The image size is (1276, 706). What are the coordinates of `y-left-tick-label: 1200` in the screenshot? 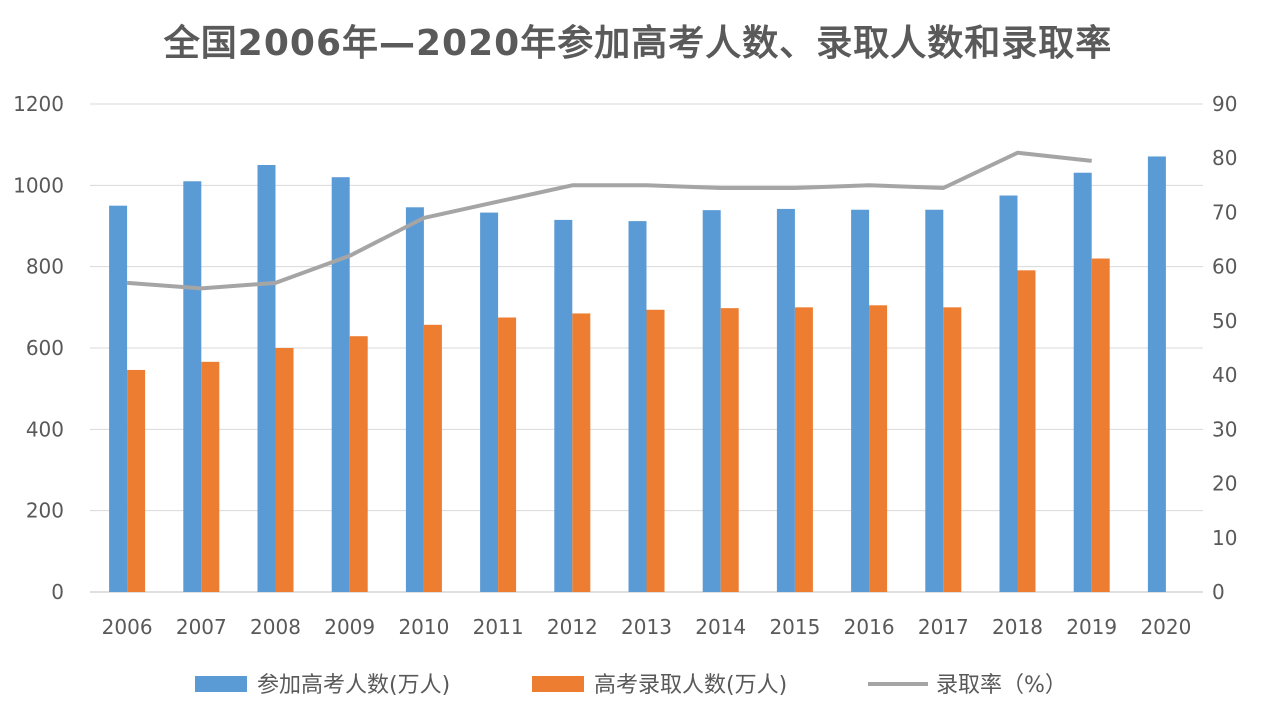 It's located at (38, 104).